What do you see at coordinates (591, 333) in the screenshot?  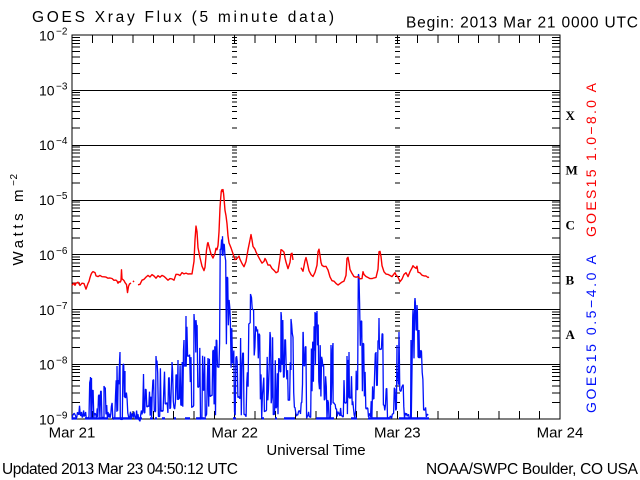 I see `svg-text: GOES15 0.5−4.0 A` at bounding box center [591, 333].